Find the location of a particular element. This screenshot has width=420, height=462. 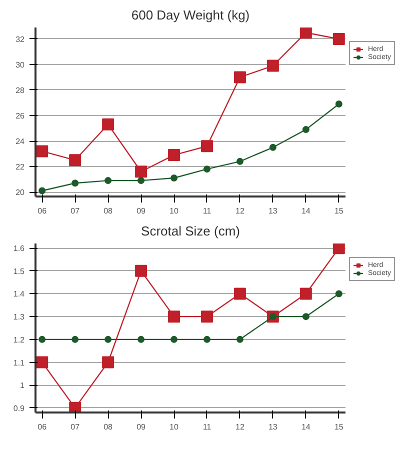

y-tick-label: 0.9 is located at coordinates (19, 408).